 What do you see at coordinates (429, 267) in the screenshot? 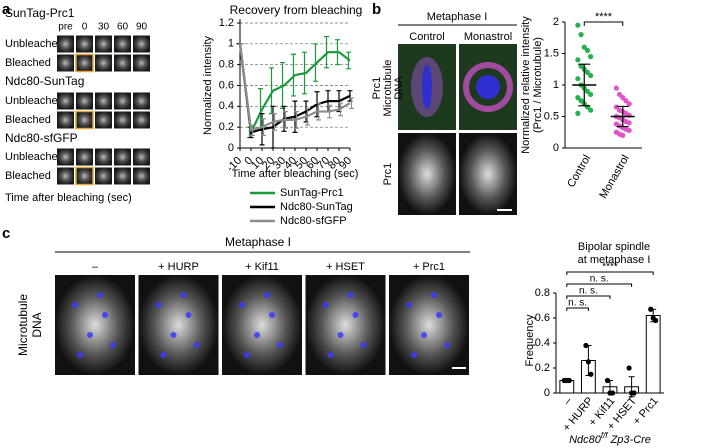
I see `column-label: + Prc1` at bounding box center [429, 267].